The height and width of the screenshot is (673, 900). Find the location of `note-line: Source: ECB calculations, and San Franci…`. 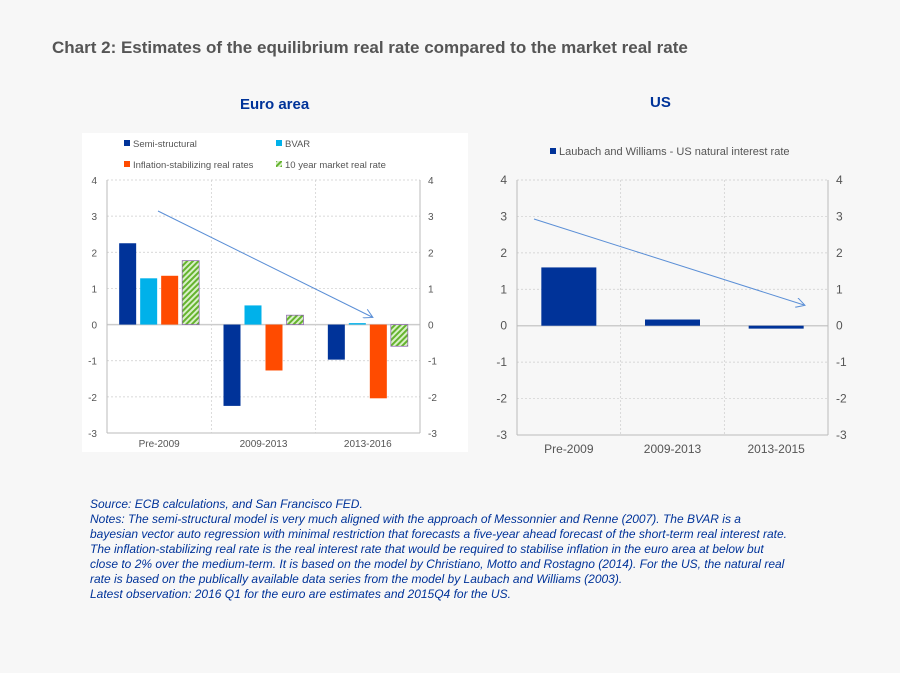

note-line: Source: ECB calculations, and San Franci… is located at coordinates (226, 504).